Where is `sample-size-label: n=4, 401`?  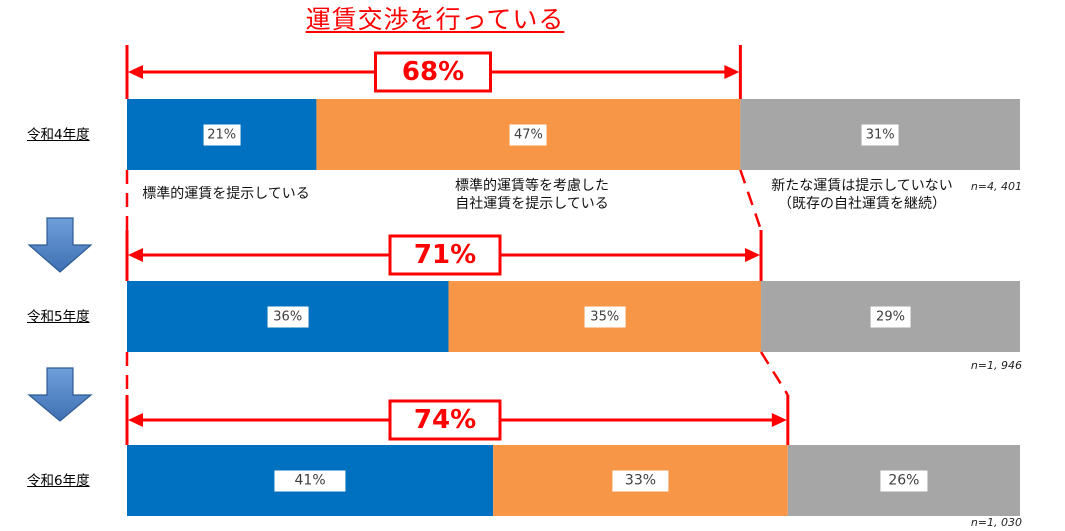 sample-size-label: n=4, 401 is located at coordinates (996, 186).